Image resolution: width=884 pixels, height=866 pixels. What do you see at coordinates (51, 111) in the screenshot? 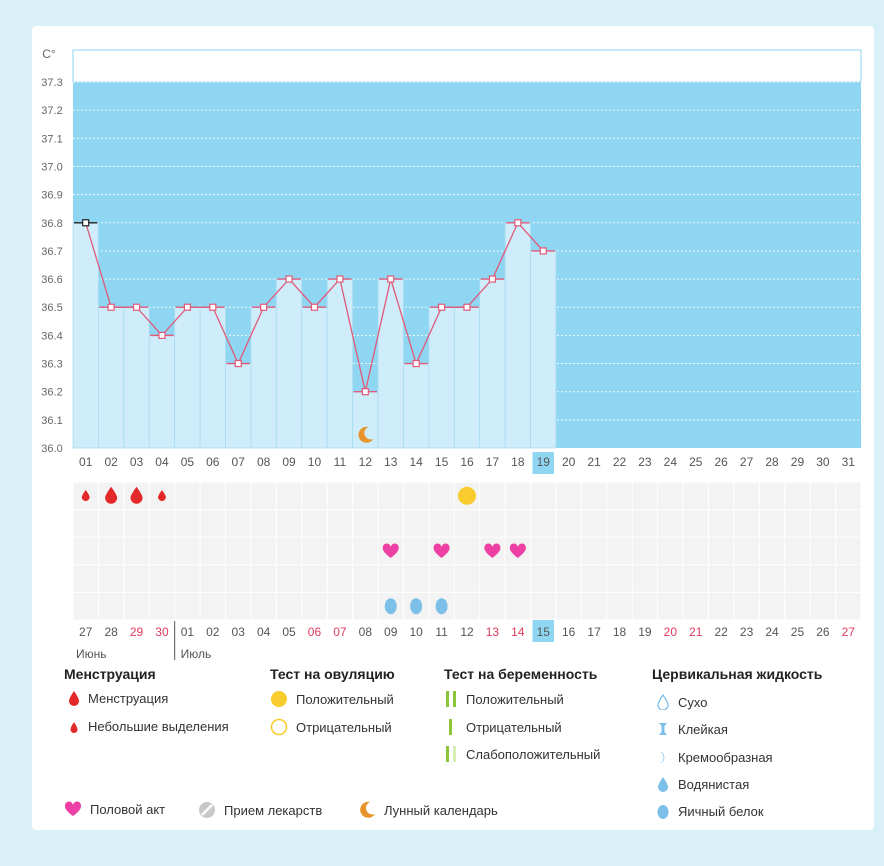
I see `y-tick-label: 37.2` at bounding box center [51, 111].